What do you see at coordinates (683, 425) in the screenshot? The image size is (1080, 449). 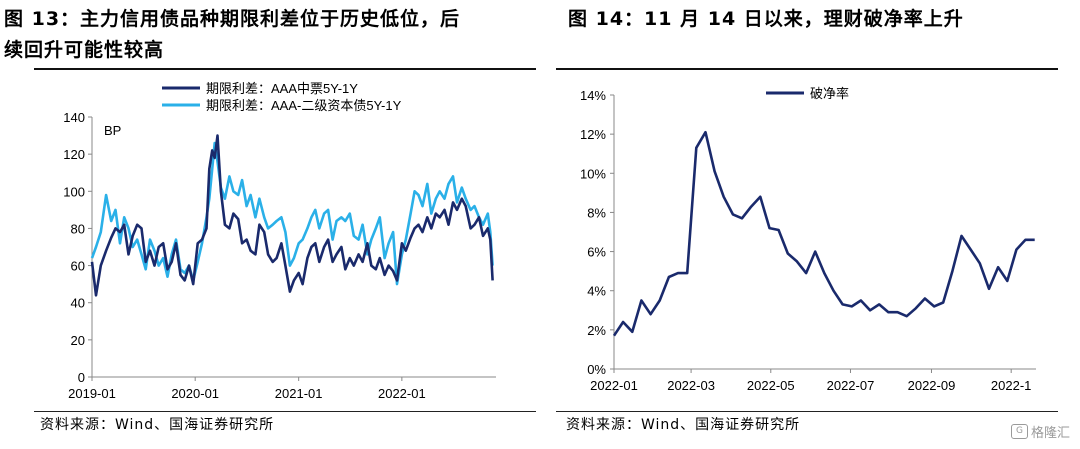 I see `right-source: 资料来源：Wind、国海证券研究所` at bounding box center [683, 425].